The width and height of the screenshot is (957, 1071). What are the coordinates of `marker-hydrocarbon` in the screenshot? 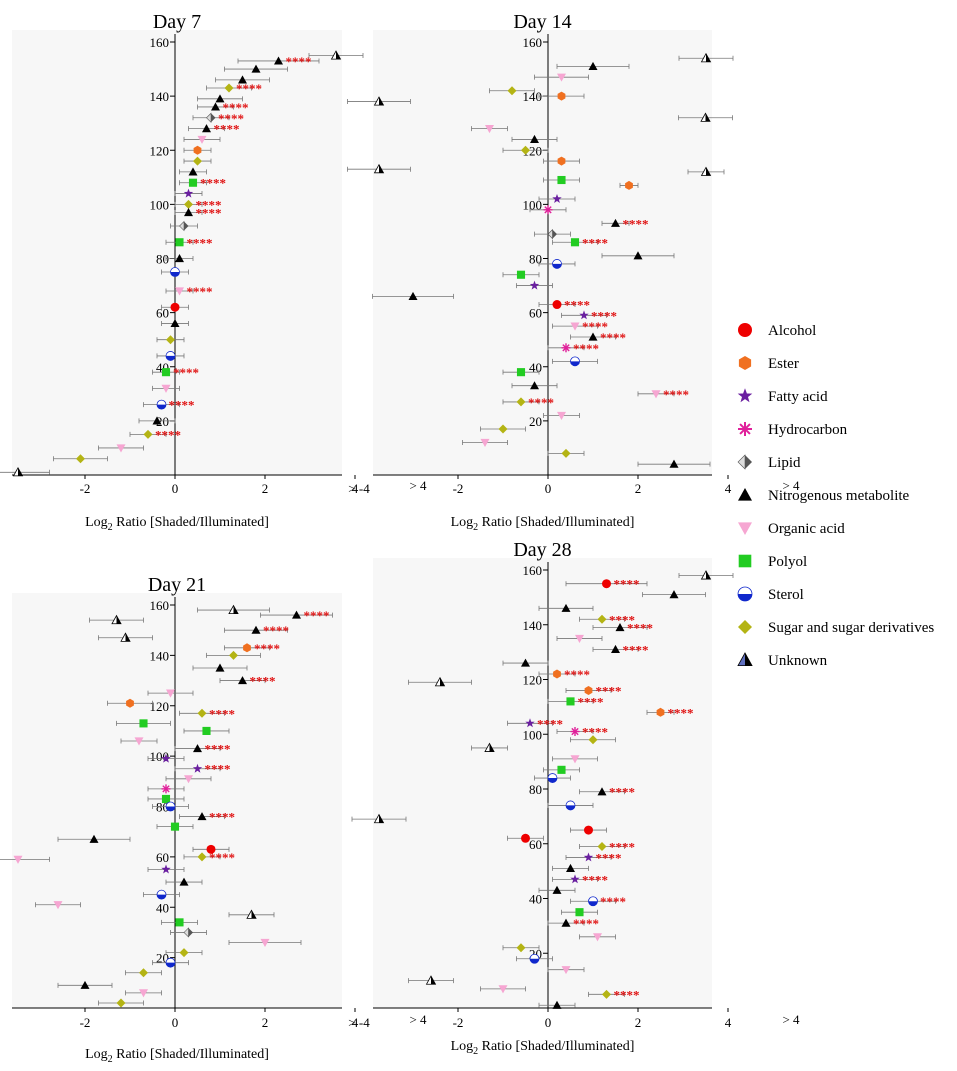 It's located at (566, 348).